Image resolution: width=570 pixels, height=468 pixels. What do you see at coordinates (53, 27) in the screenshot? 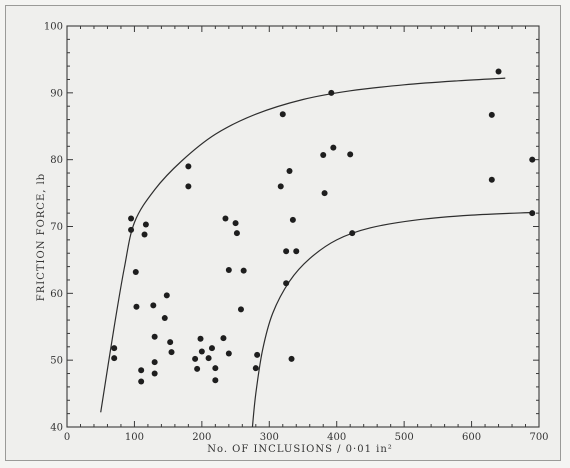
I see `y-tick-label: 100` at bounding box center [53, 27].